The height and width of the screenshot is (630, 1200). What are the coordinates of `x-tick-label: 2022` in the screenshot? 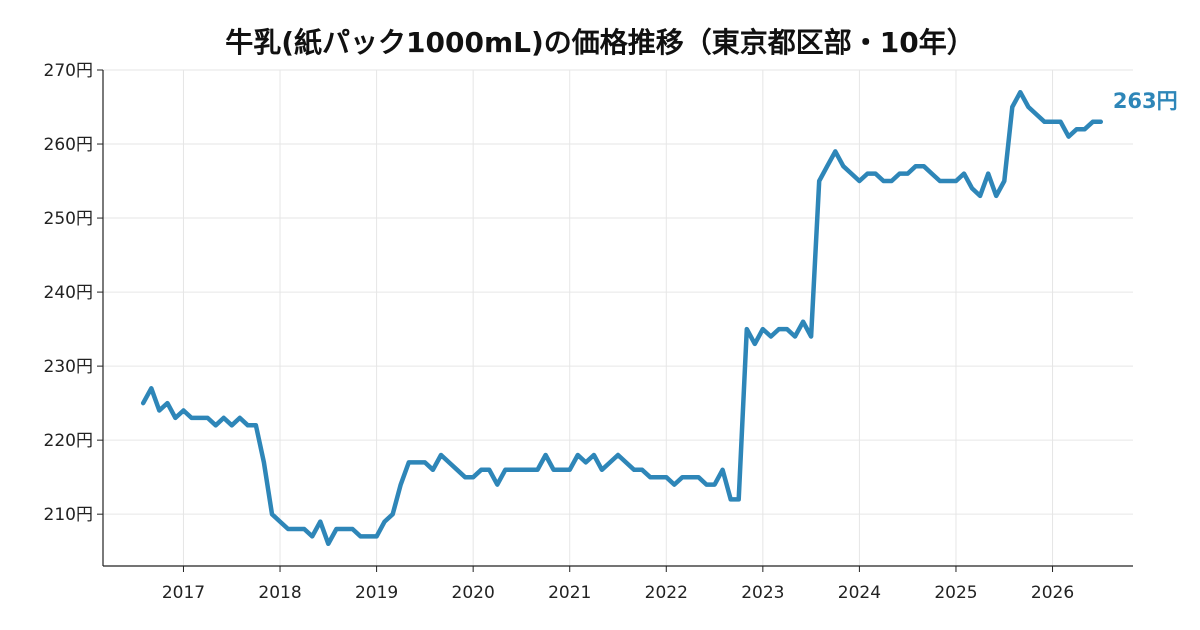 It's located at (666, 593).